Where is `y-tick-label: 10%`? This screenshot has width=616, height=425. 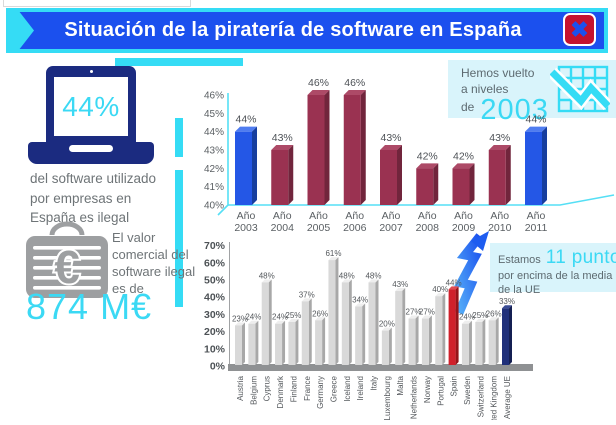
y-tick-label: 10% is located at coordinates (215, 349).